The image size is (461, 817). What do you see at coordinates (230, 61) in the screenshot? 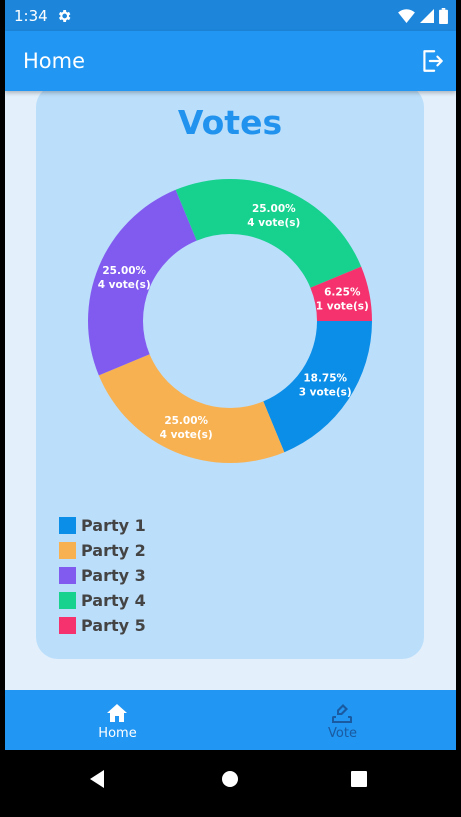
I see `app-bar: Home` at bounding box center [230, 61].